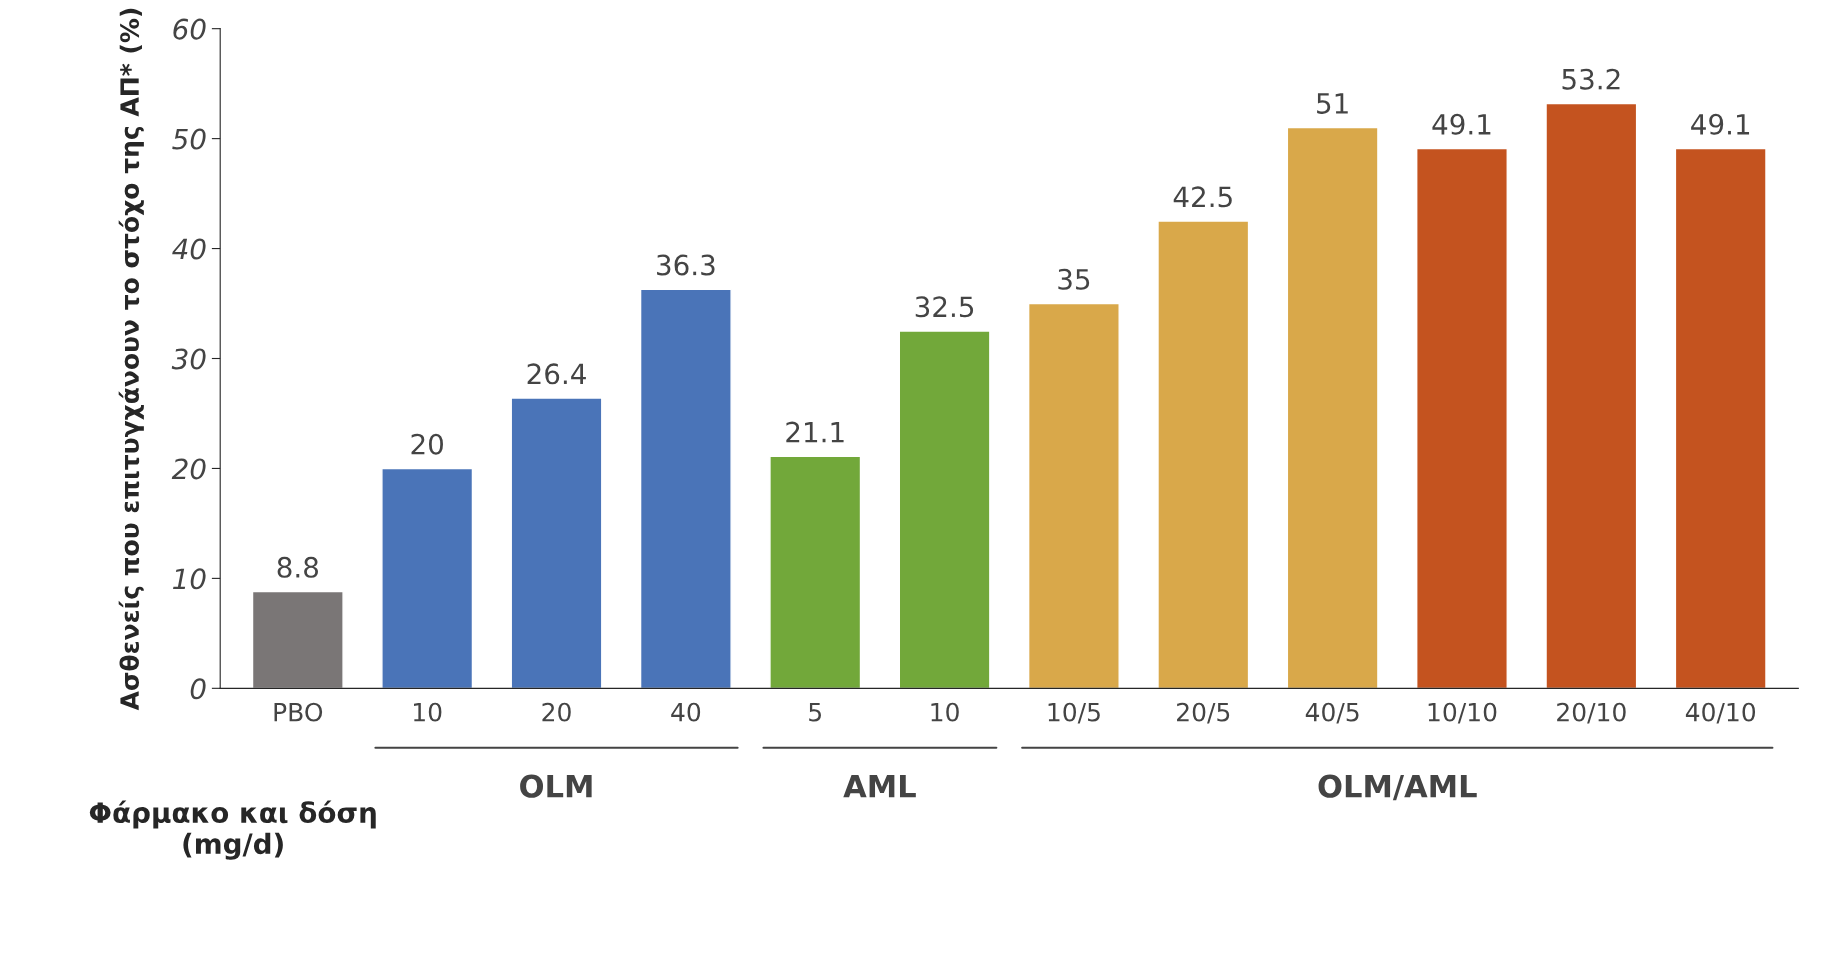 The image size is (1835, 956). What do you see at coordinates (686, 265) in the screenshot?
I see `data-label: 36.3` at bounding box center [686, 265].